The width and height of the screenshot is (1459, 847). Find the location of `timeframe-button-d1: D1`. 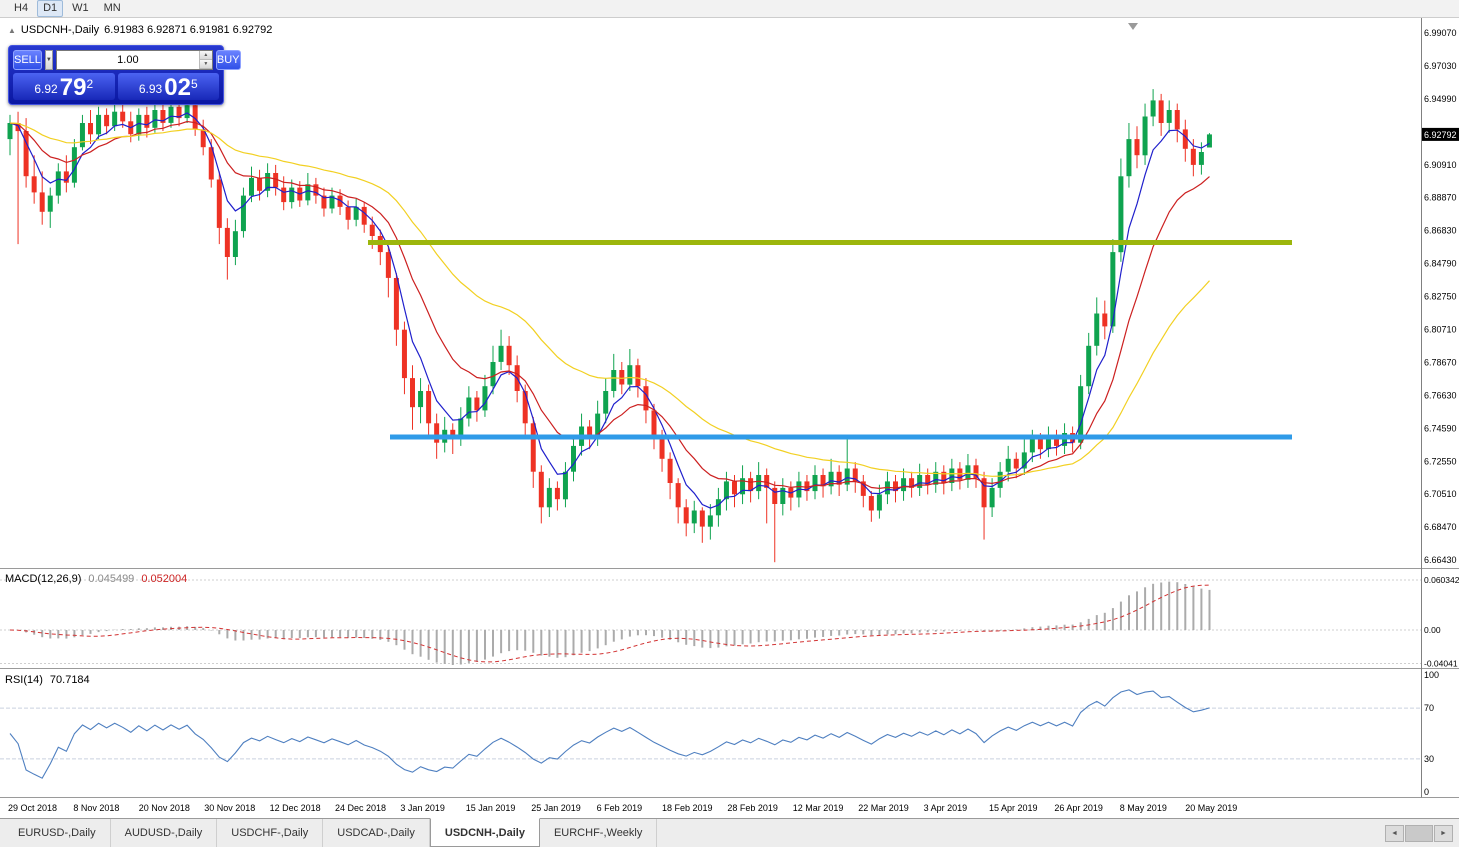

timeframe-button-d1: D1 is located at coordinates (50, 8).